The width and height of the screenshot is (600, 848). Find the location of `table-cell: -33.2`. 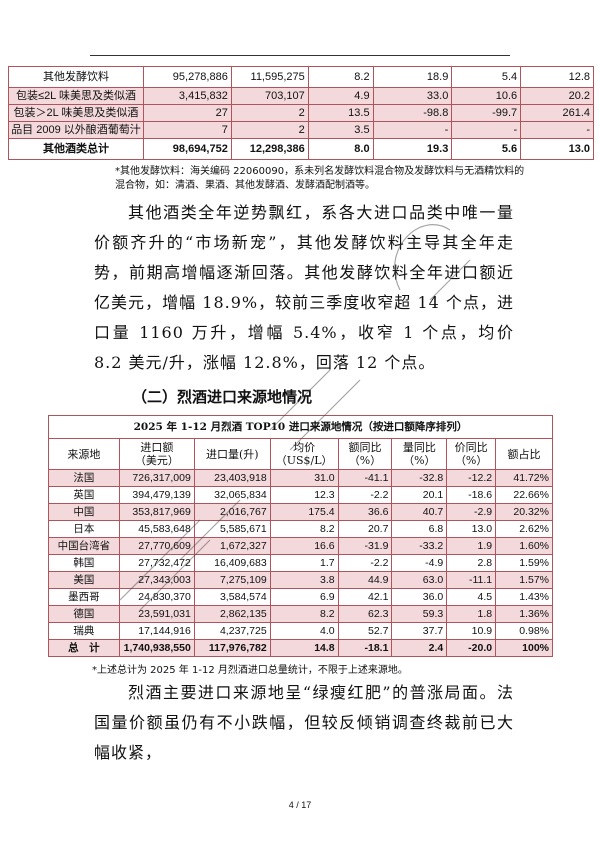

table-cell: -33.2 is located at coordinates (419, 546).